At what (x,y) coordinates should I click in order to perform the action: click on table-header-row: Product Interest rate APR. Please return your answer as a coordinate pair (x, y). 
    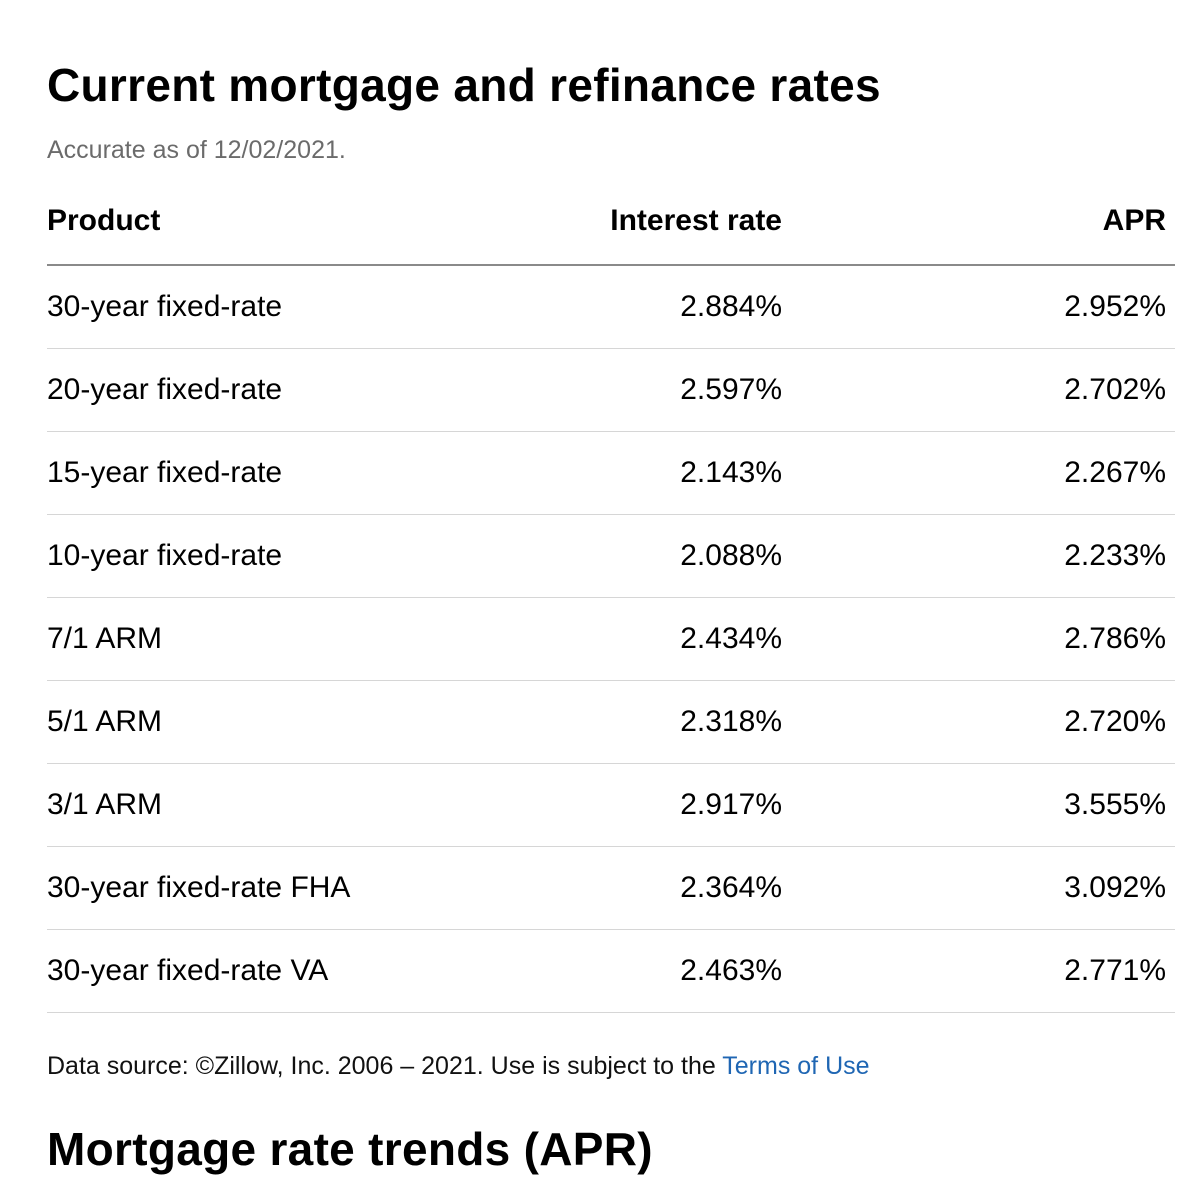
    Looking at the image, I should click on (611, 235).